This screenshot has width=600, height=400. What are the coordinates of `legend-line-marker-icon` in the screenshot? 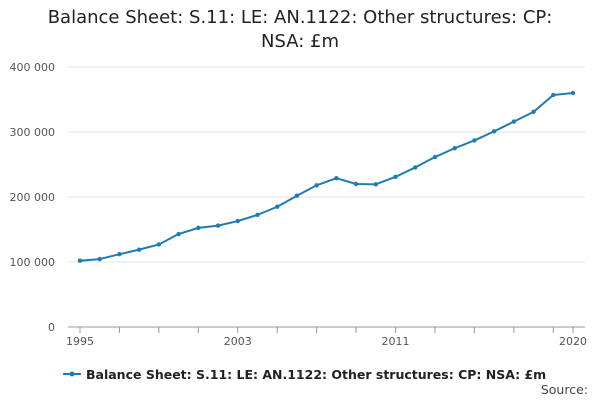 It's located at (72, 374).